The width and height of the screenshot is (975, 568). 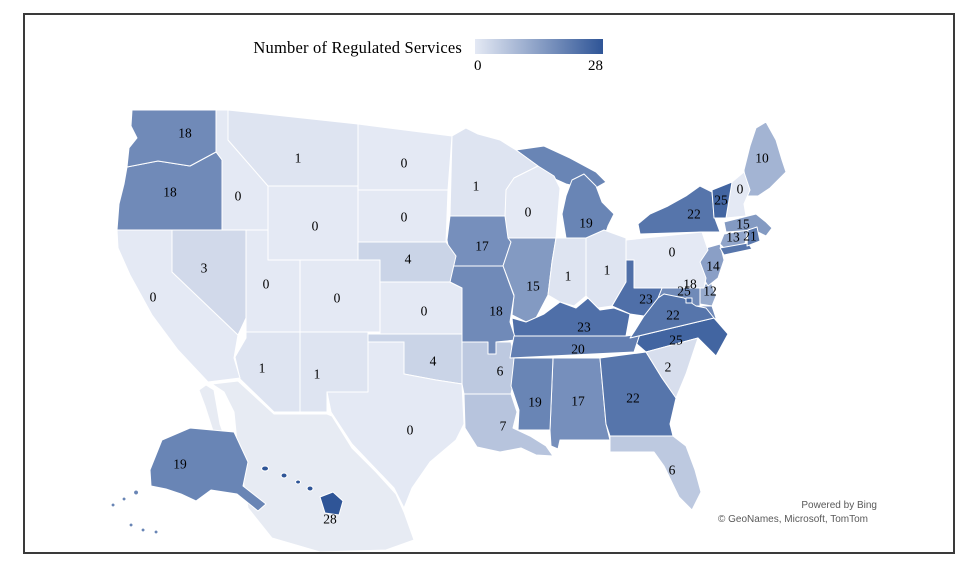 What do you see at coordinates (476, 186) in the screenshot?
I see `state-label-MN: 1` at bounding box center [476, 186].